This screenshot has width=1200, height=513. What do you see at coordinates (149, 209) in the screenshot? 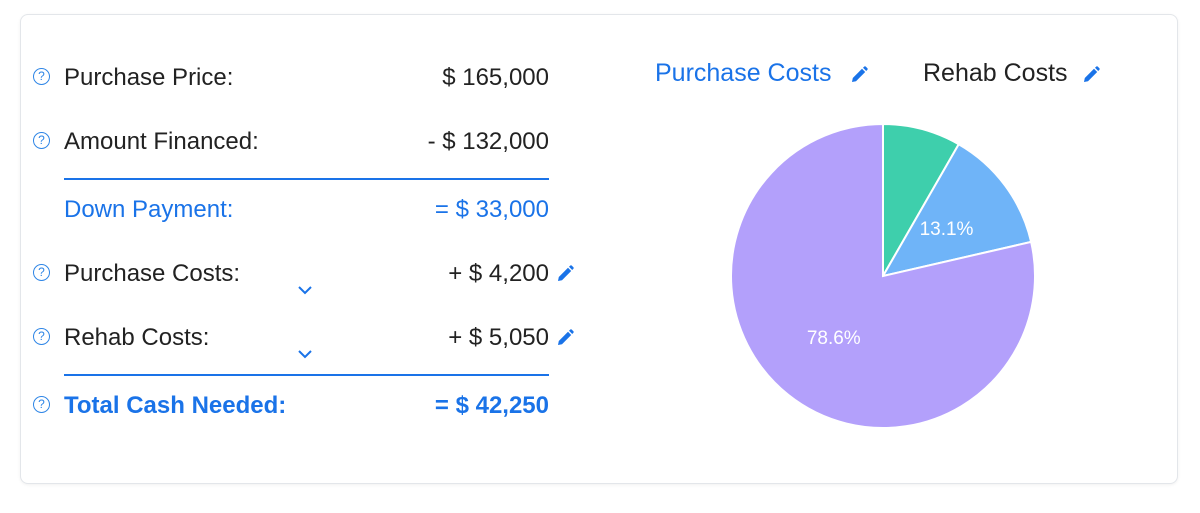
I see `down-payment-label: Down Payment:` at bounding box center [149, 209].